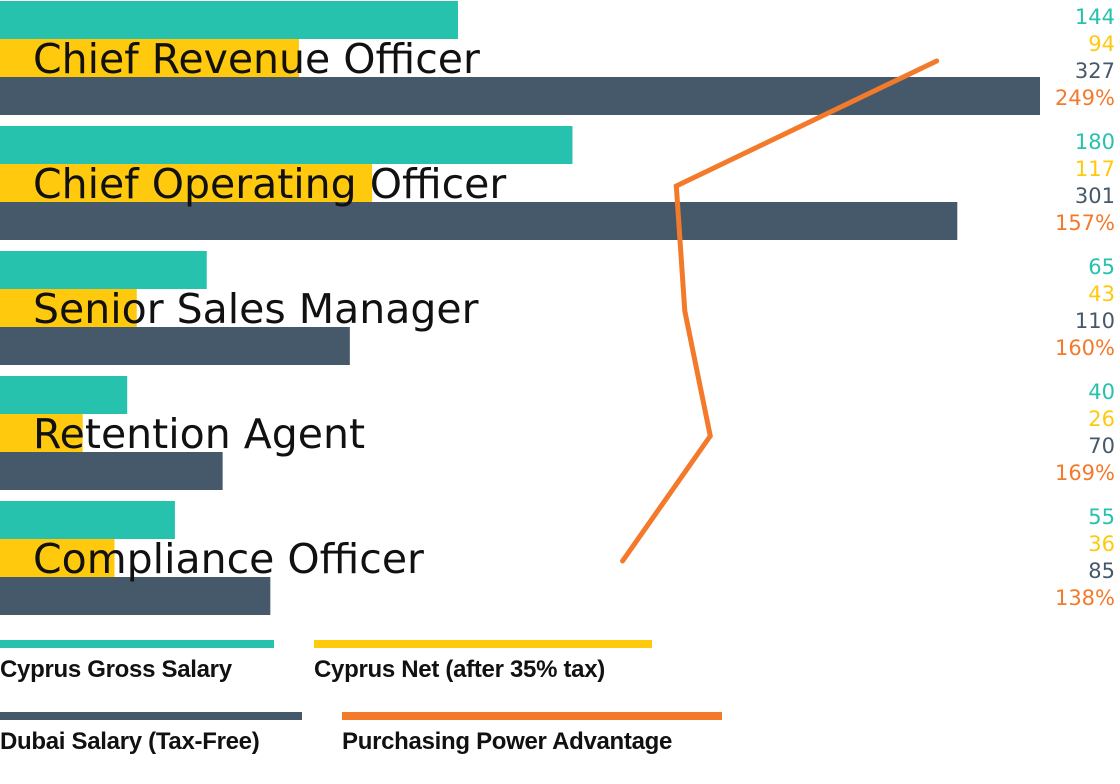 This screenshot has height=784, width=1120. I want to click on bar-cyprus-gross-salary-senior-sales-manager, so click(103, 270).